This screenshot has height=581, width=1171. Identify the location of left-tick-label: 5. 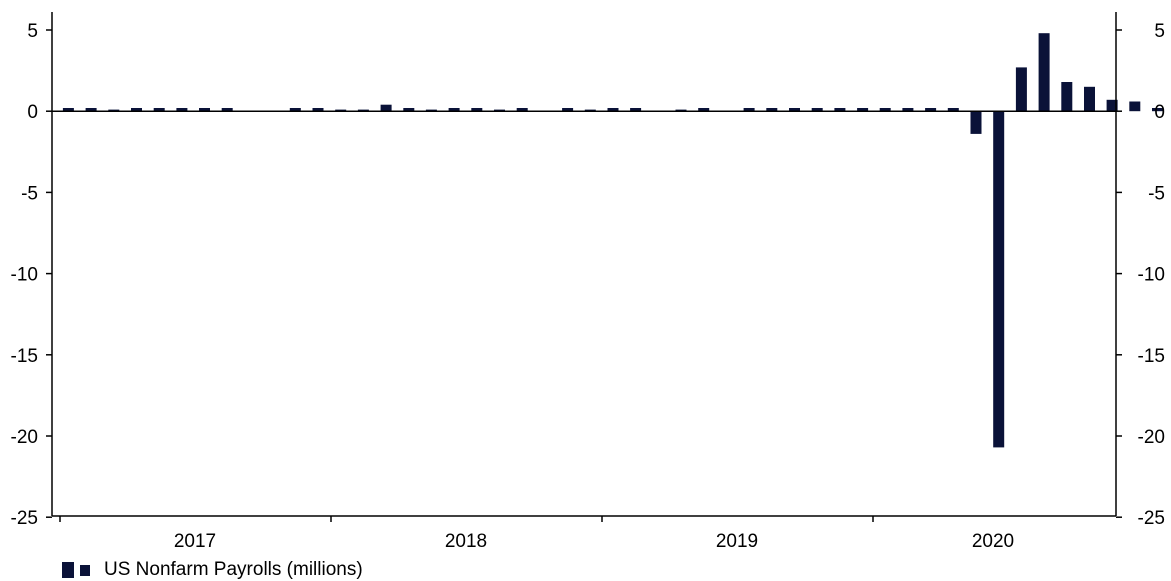
(32, 31).